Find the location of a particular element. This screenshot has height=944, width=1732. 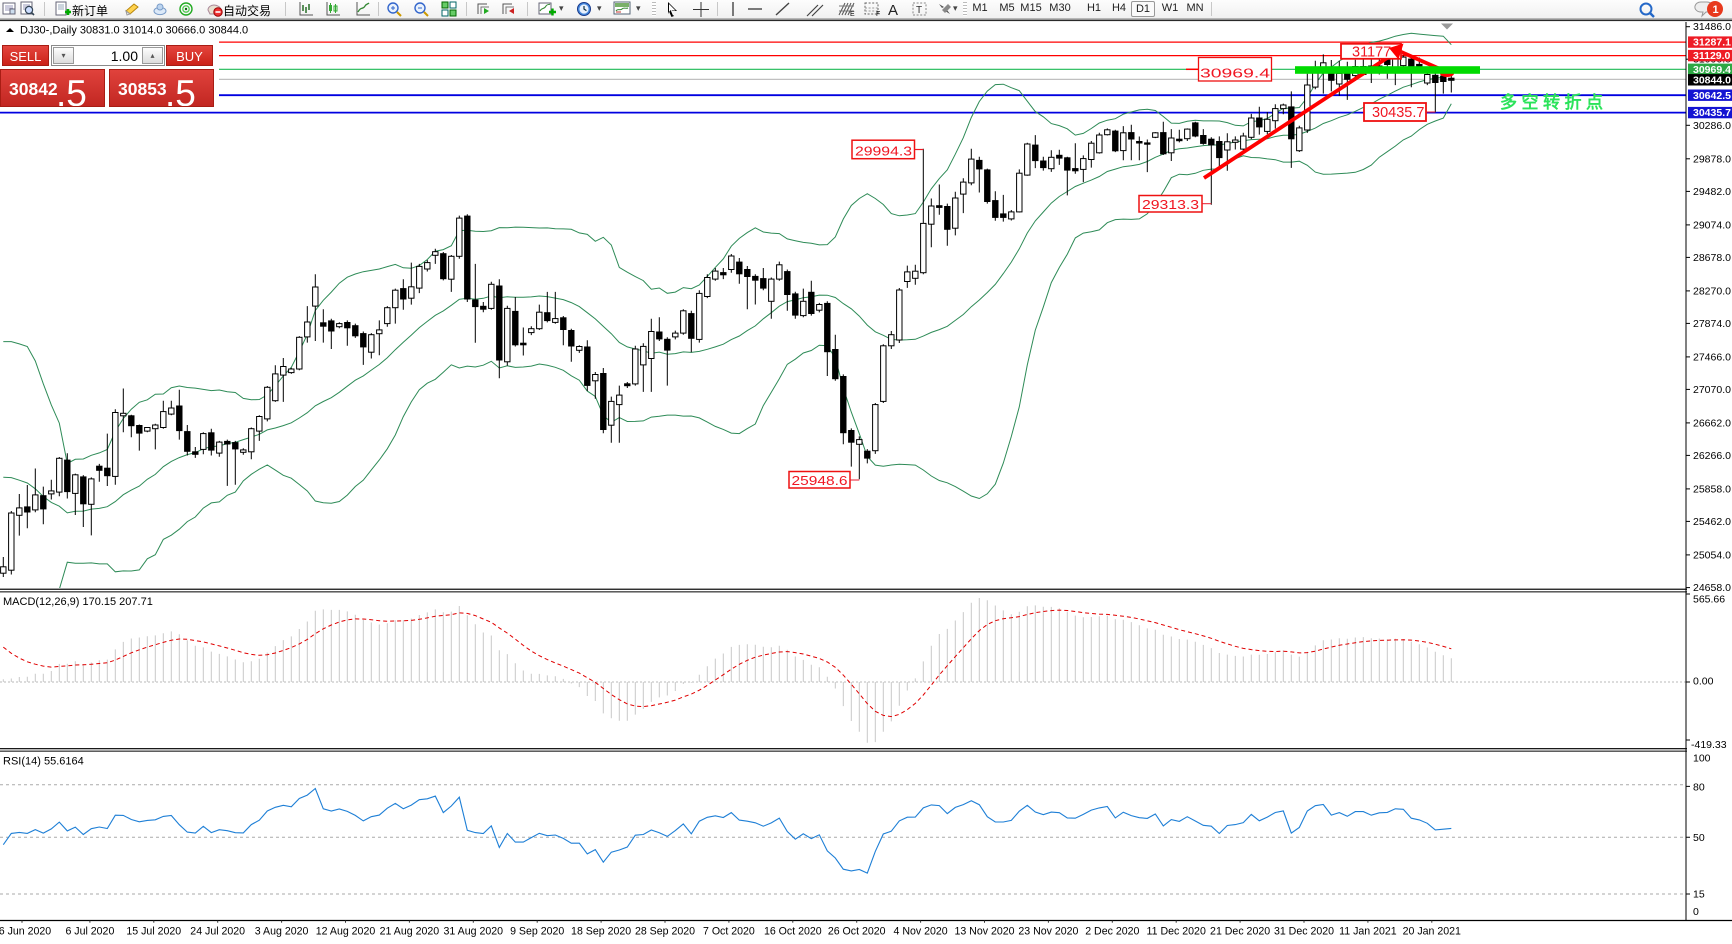

svg-text: 26 Oct 2020 is located at coordinates (857, 932).